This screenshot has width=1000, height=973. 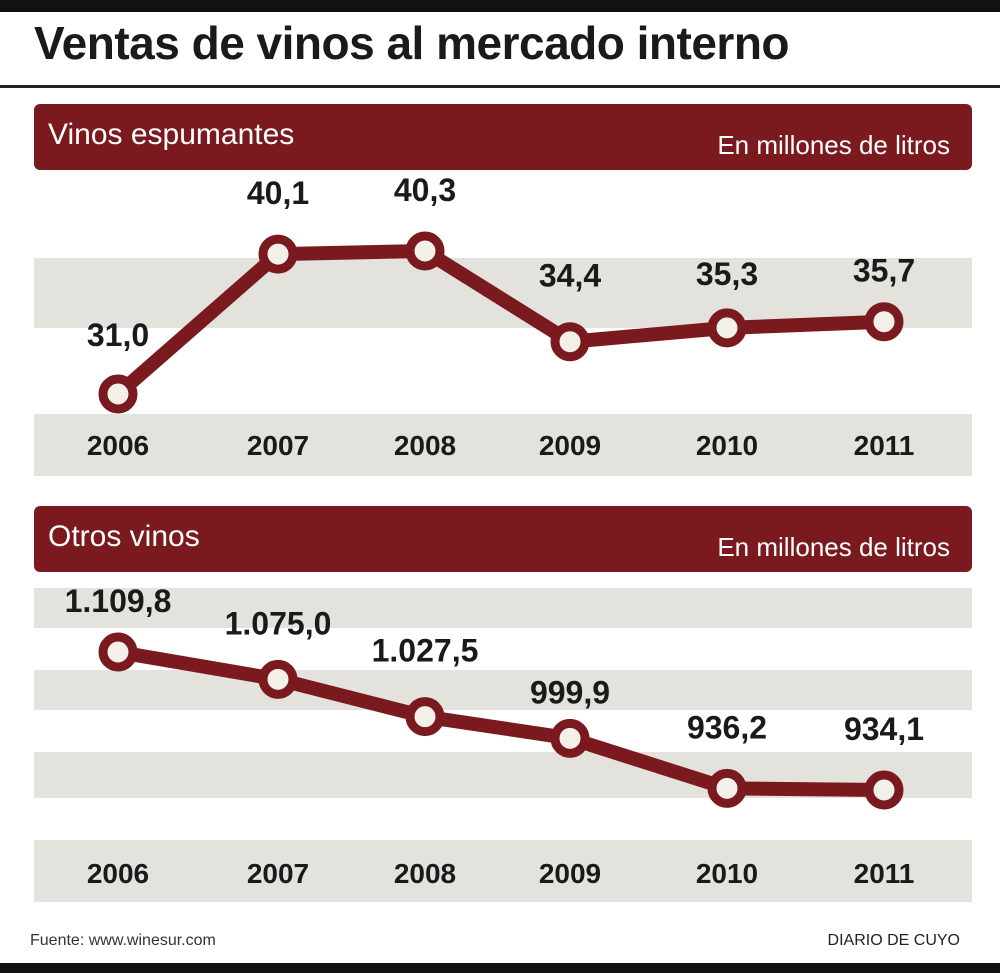 I want to click on top-bar, so click(x=500, y=6).